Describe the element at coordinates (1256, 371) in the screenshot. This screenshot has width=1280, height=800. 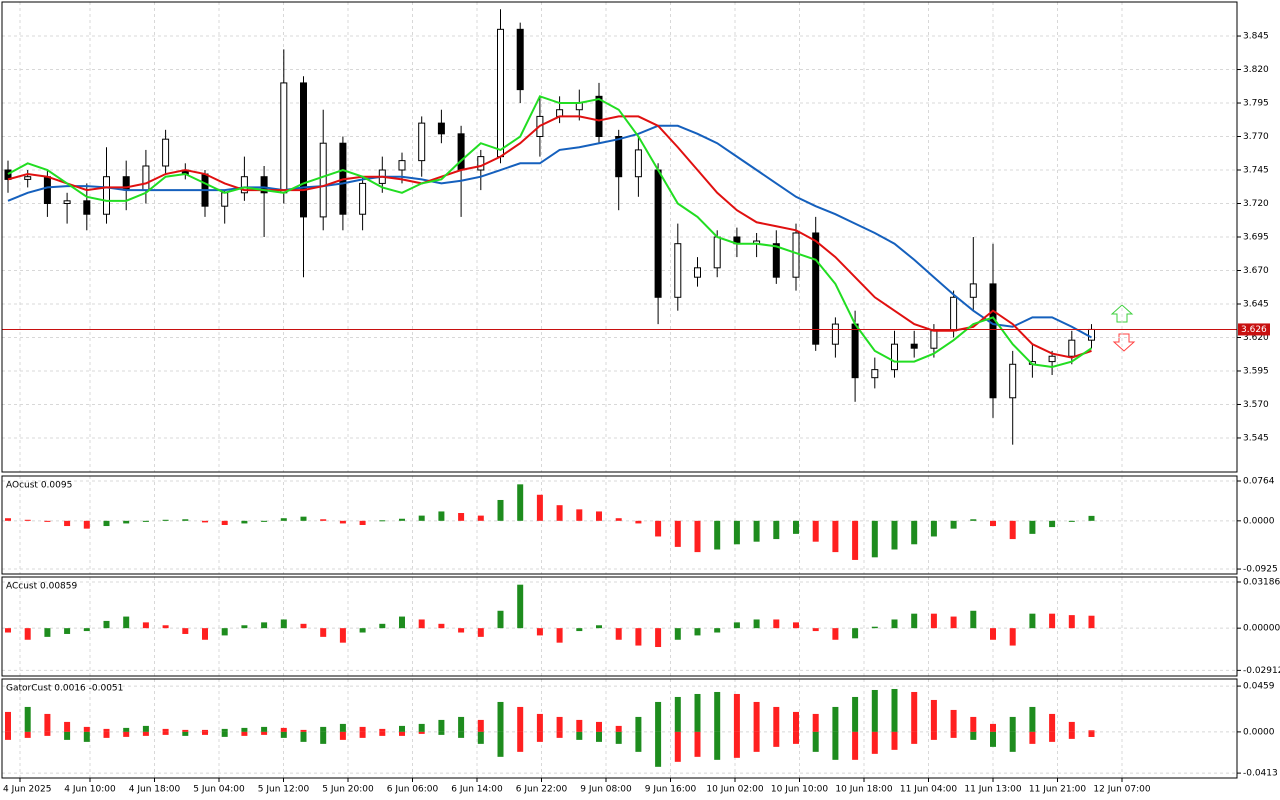
I see `y-tick-label: 3.595` at that location.